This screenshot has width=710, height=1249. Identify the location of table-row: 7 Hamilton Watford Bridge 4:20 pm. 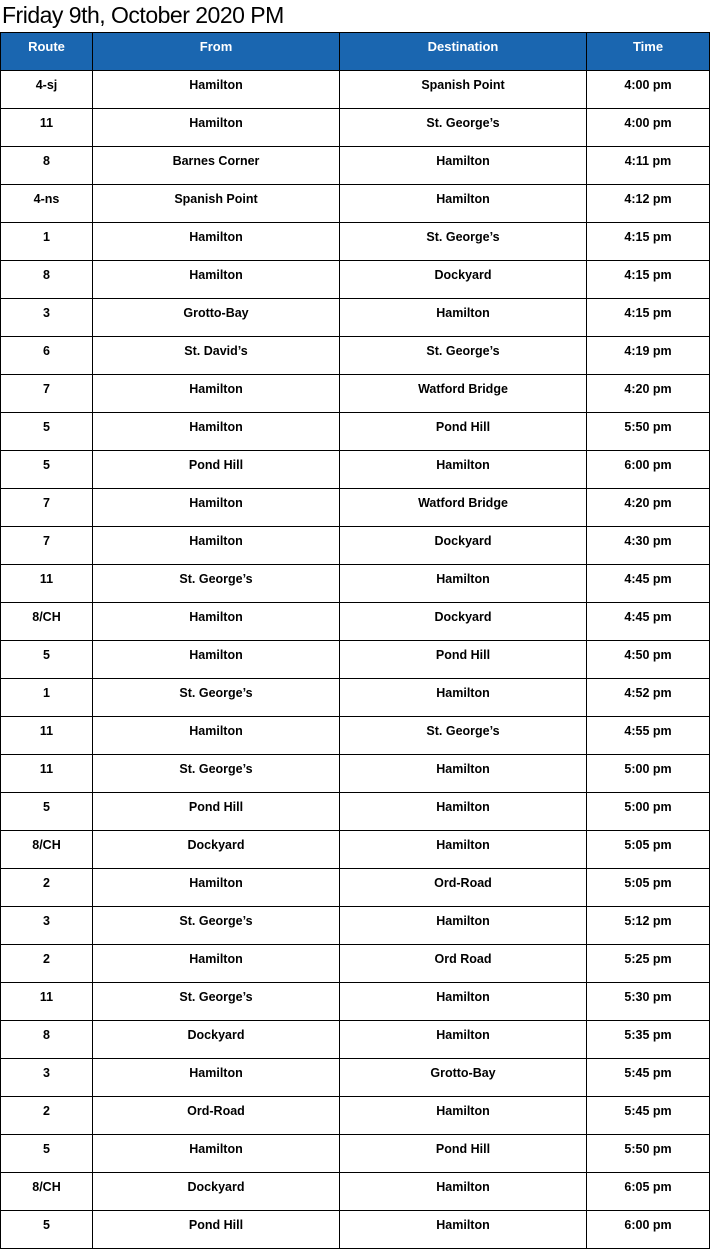
(355, 393).